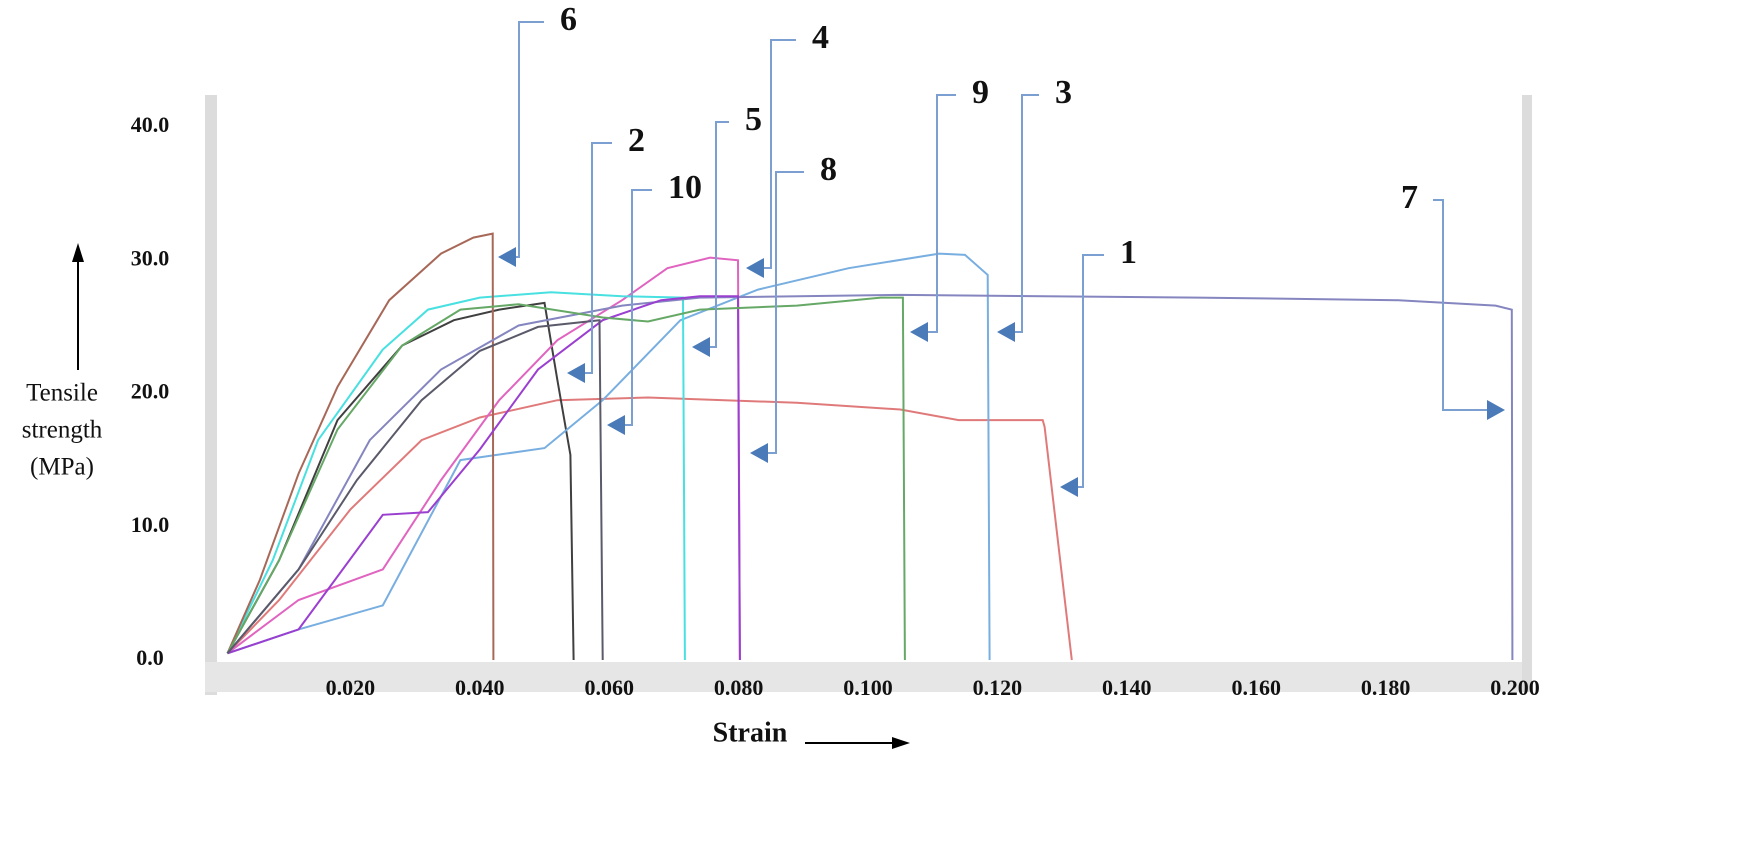 The height and width of the screenshot is (847, 1750). Describe the element at coordinates (150, 657) in the screenshot. I see `y-tick-label: 0.0` at that location.